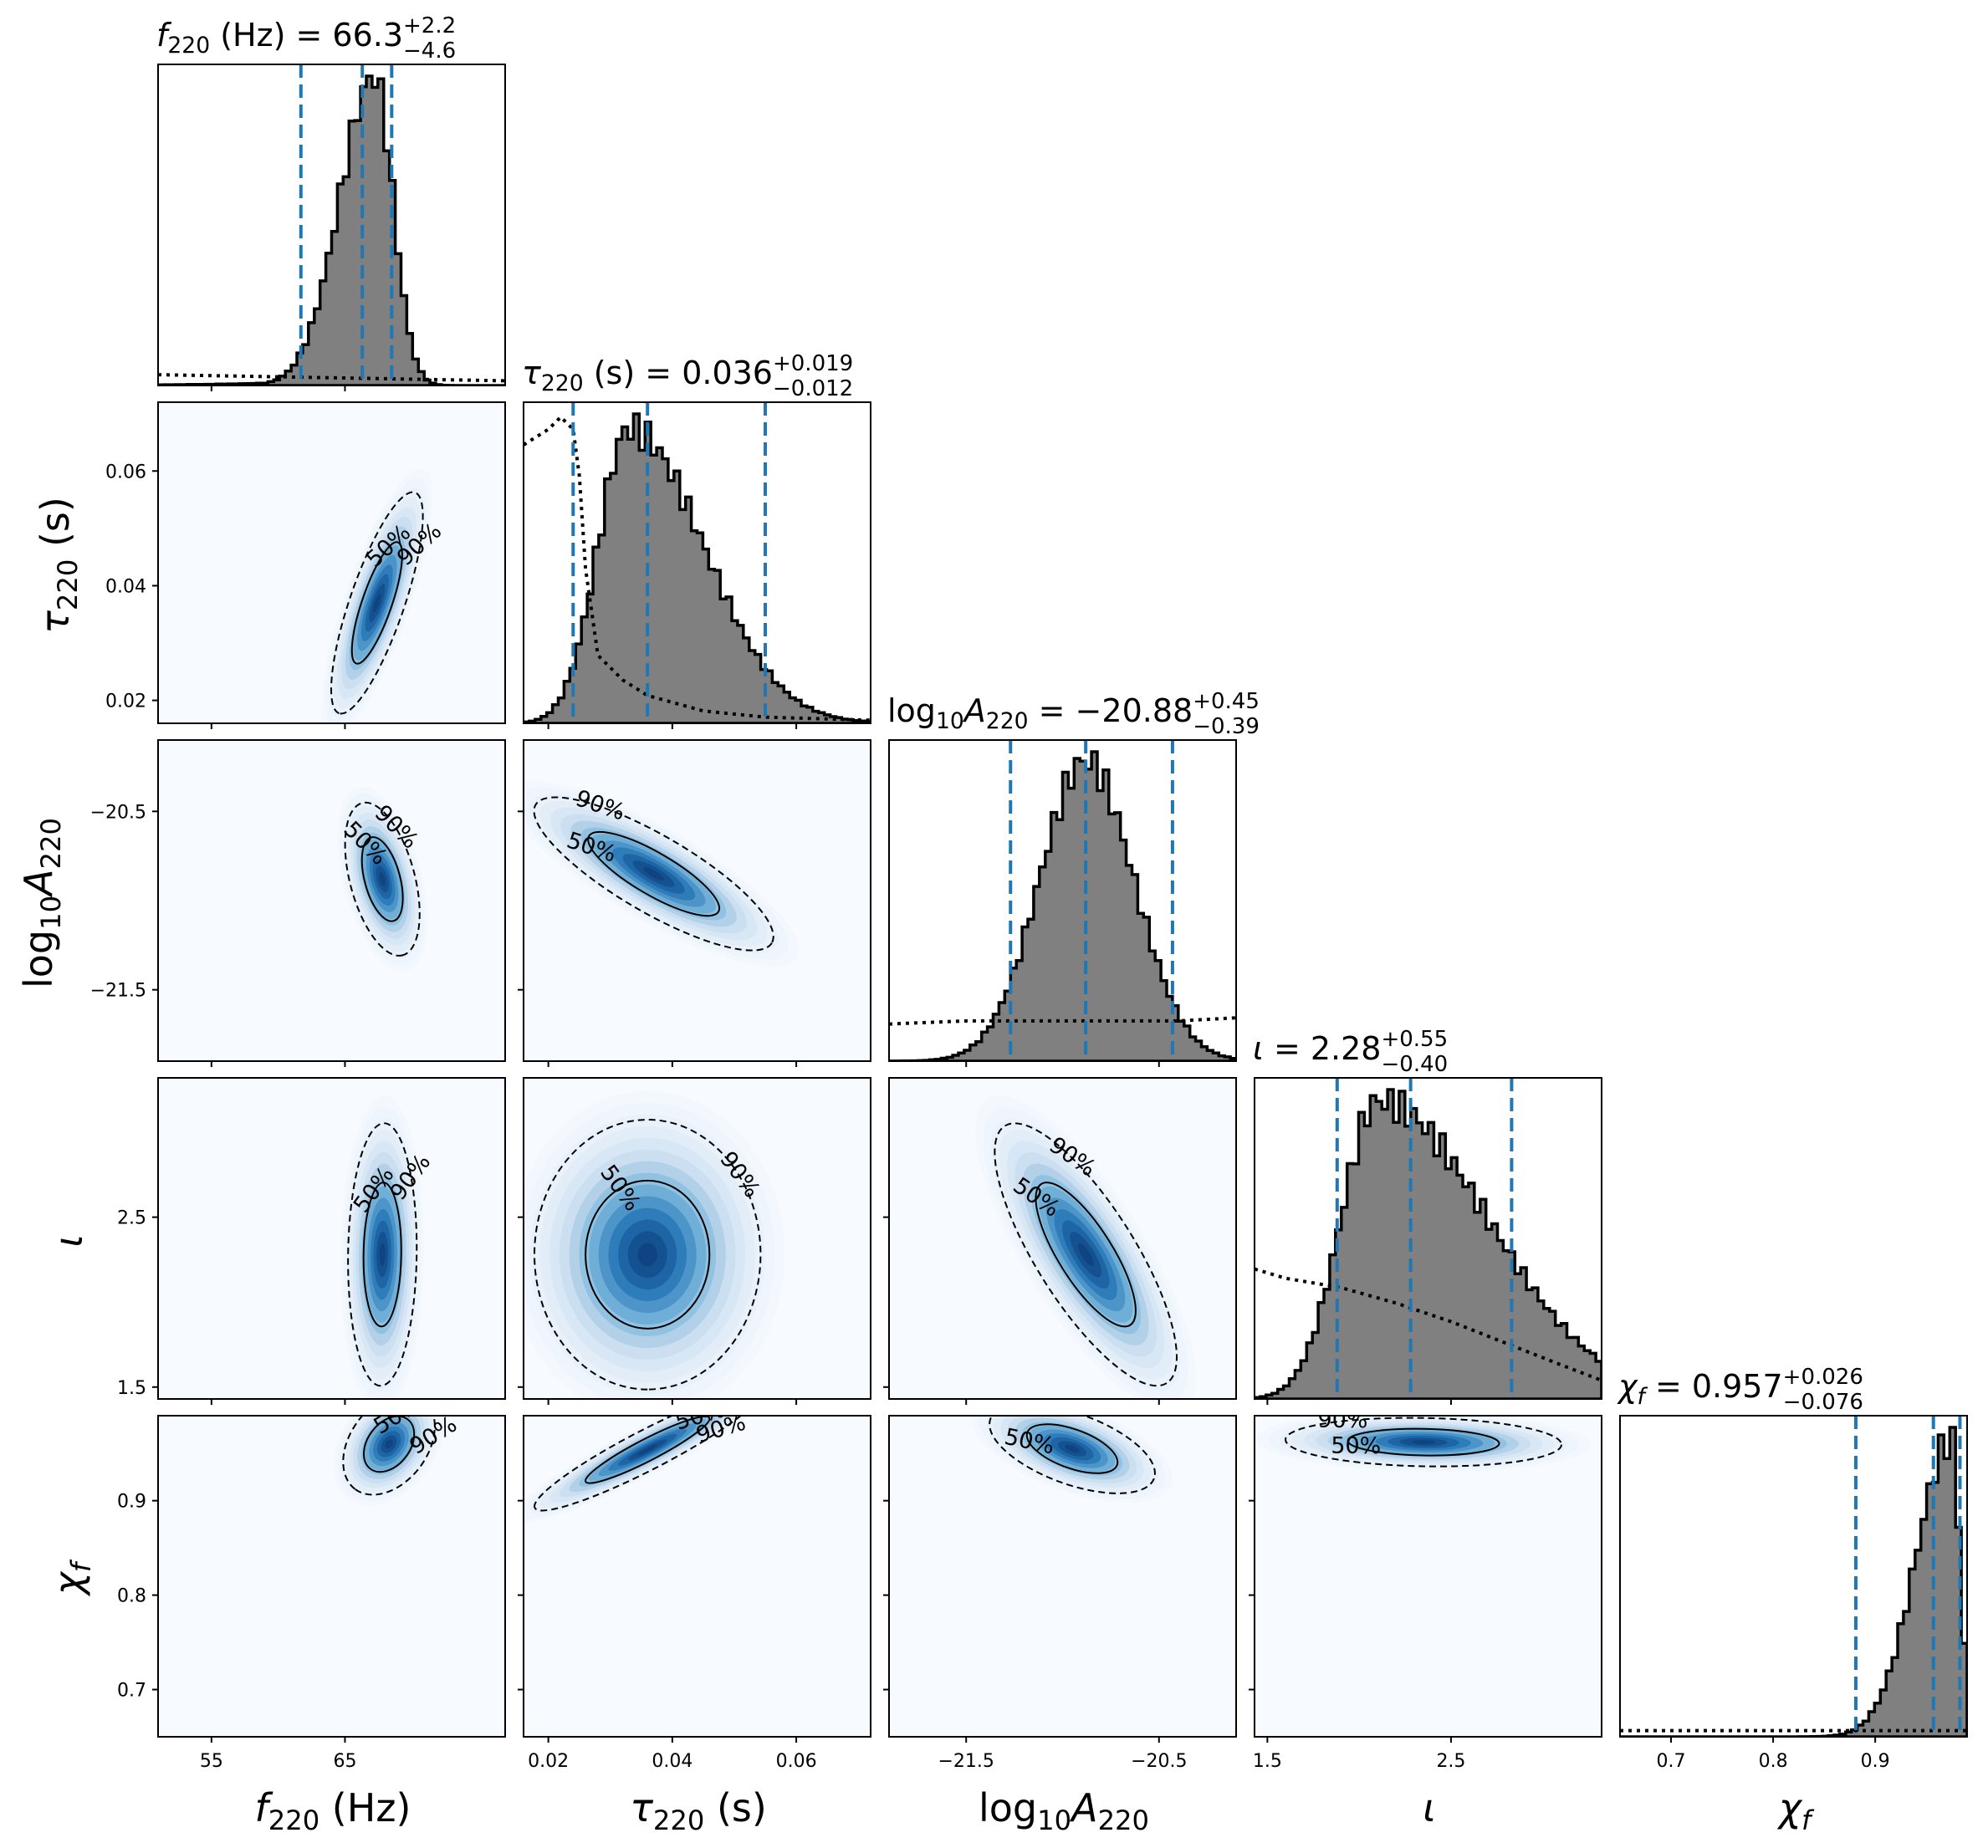 The height and width of the screenshot is (1848, 1988). What do you see at coordinates (813, 388) in the screenshot?
I see `title-minus-tau220: −0.012` at bounding box center [813, 388].